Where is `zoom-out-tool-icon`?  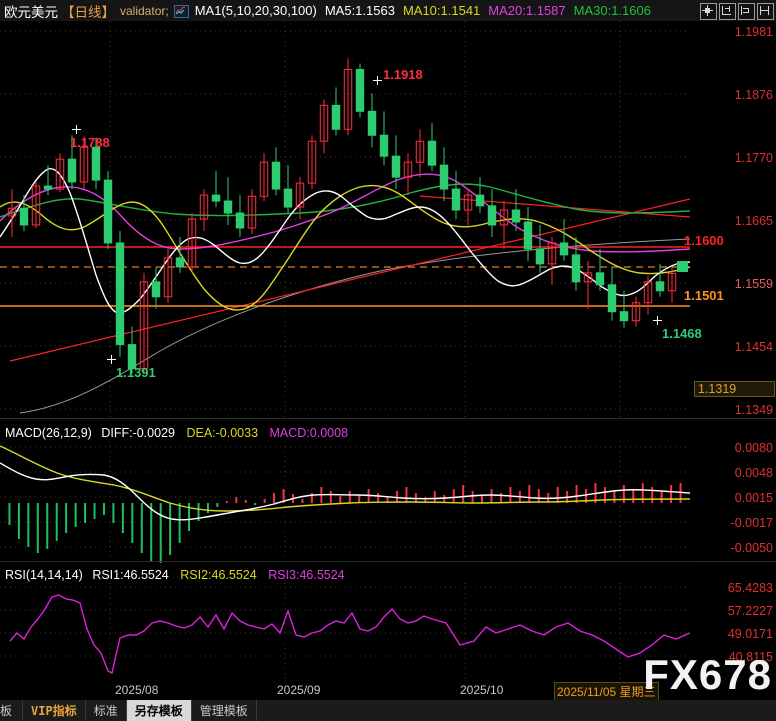 zoom-out-tool-icon is located at coordinates (727, 11).